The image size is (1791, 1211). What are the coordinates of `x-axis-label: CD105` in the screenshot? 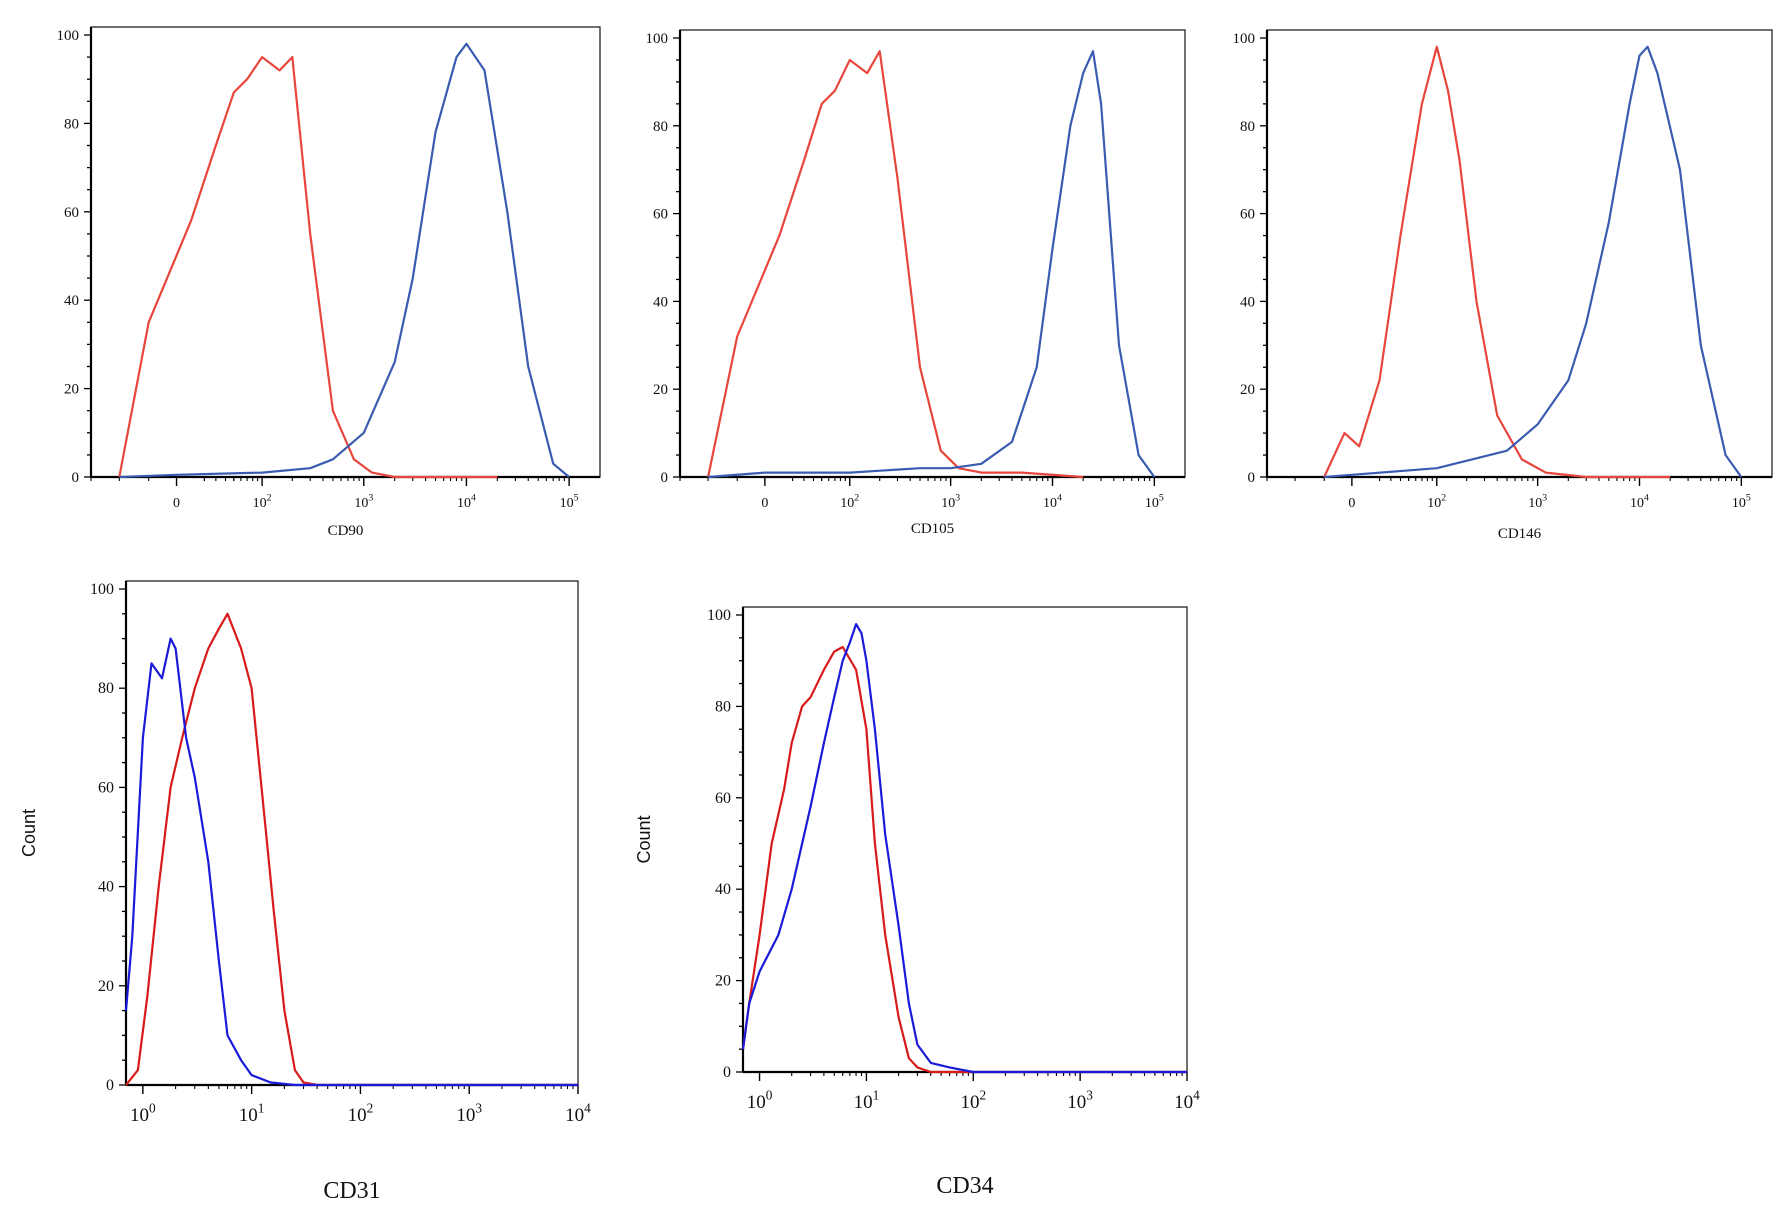 It's located at (932, 529).